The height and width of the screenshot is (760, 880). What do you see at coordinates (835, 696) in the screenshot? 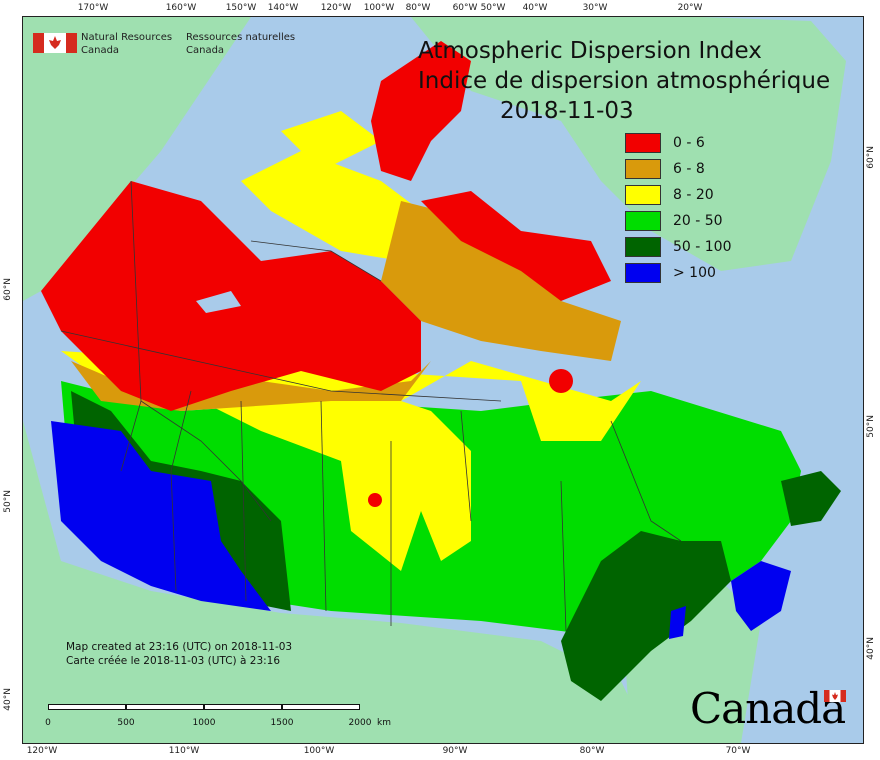
I see `wordmark-flag-icon` at bounding box center [835, 696].